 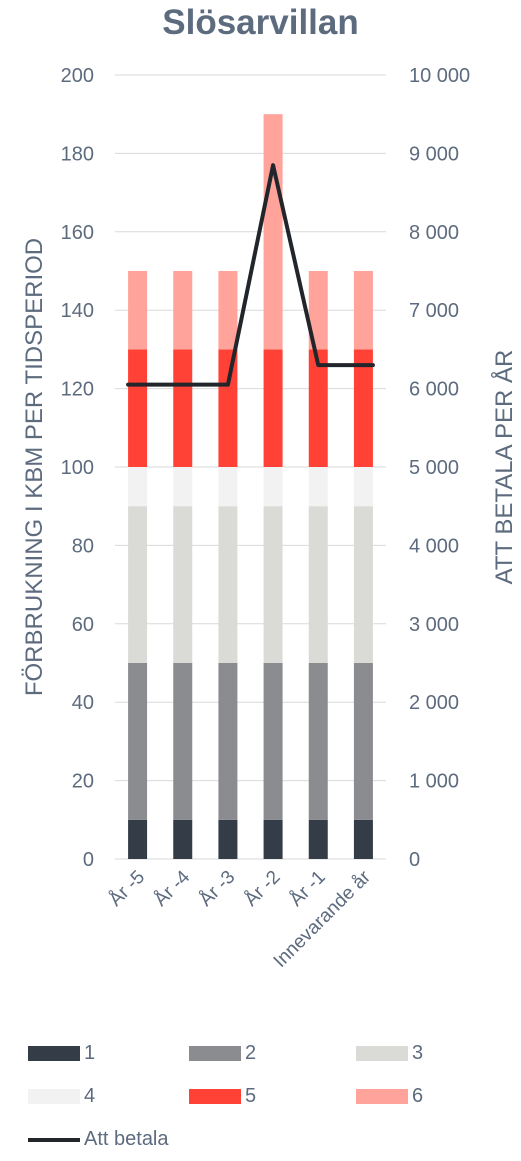 What do you see at coordinates (439, 76) in the screenshot?
I see `y2-tick-label: 10 000` at bounding box center [439, 76].